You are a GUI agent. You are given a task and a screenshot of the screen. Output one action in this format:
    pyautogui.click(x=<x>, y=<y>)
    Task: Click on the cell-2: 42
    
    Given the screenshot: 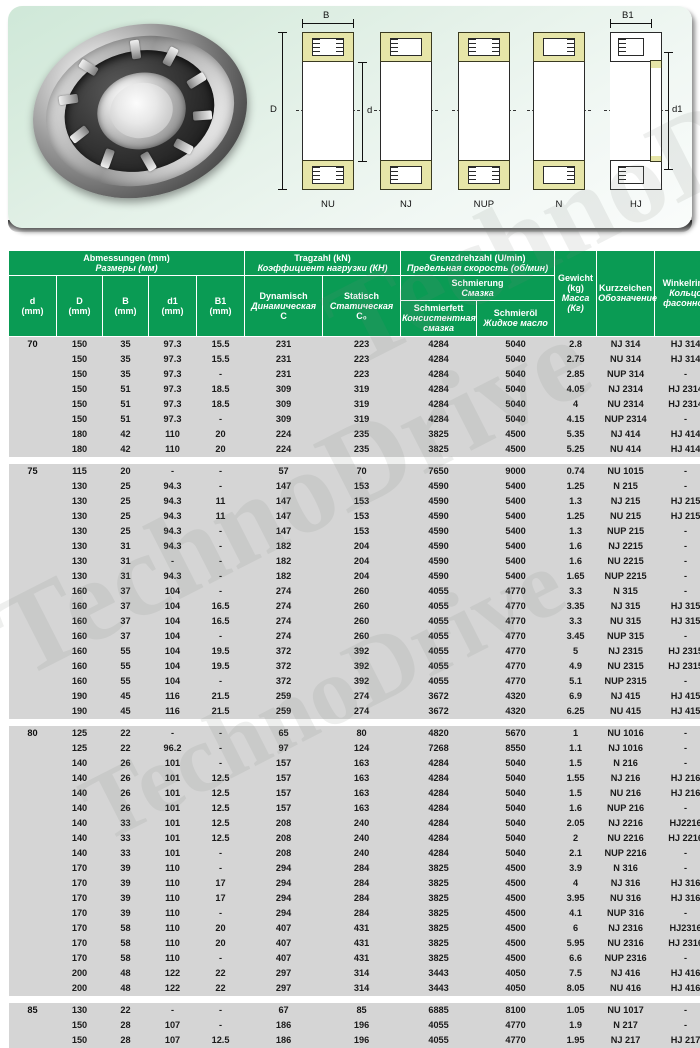 What is the action you would take?
    pyautogui.click(x=126, y=449)
    